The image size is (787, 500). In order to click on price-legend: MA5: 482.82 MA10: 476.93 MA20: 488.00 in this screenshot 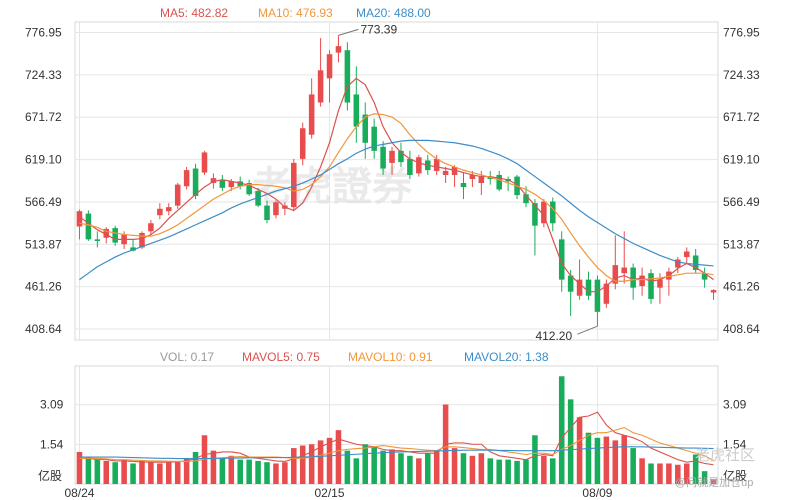, I will do `click(295, 13)`.